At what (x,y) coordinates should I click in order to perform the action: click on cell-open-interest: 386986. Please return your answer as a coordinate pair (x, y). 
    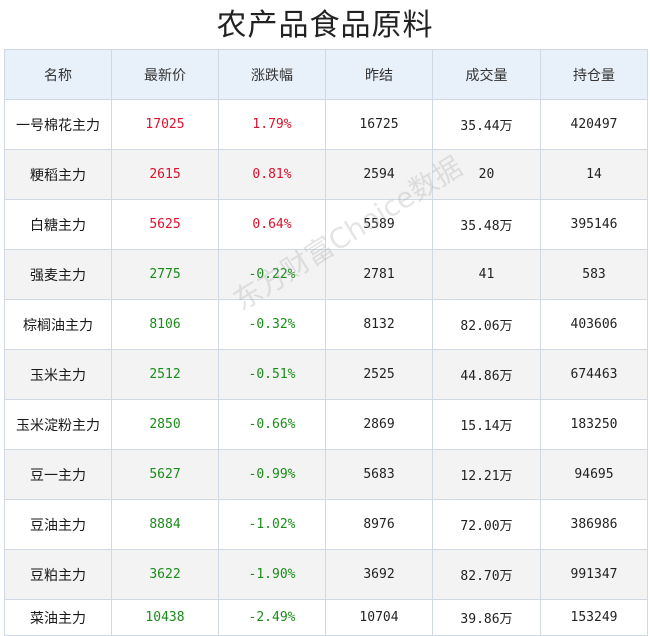
    Looking at the image, I should click on (594, 524).